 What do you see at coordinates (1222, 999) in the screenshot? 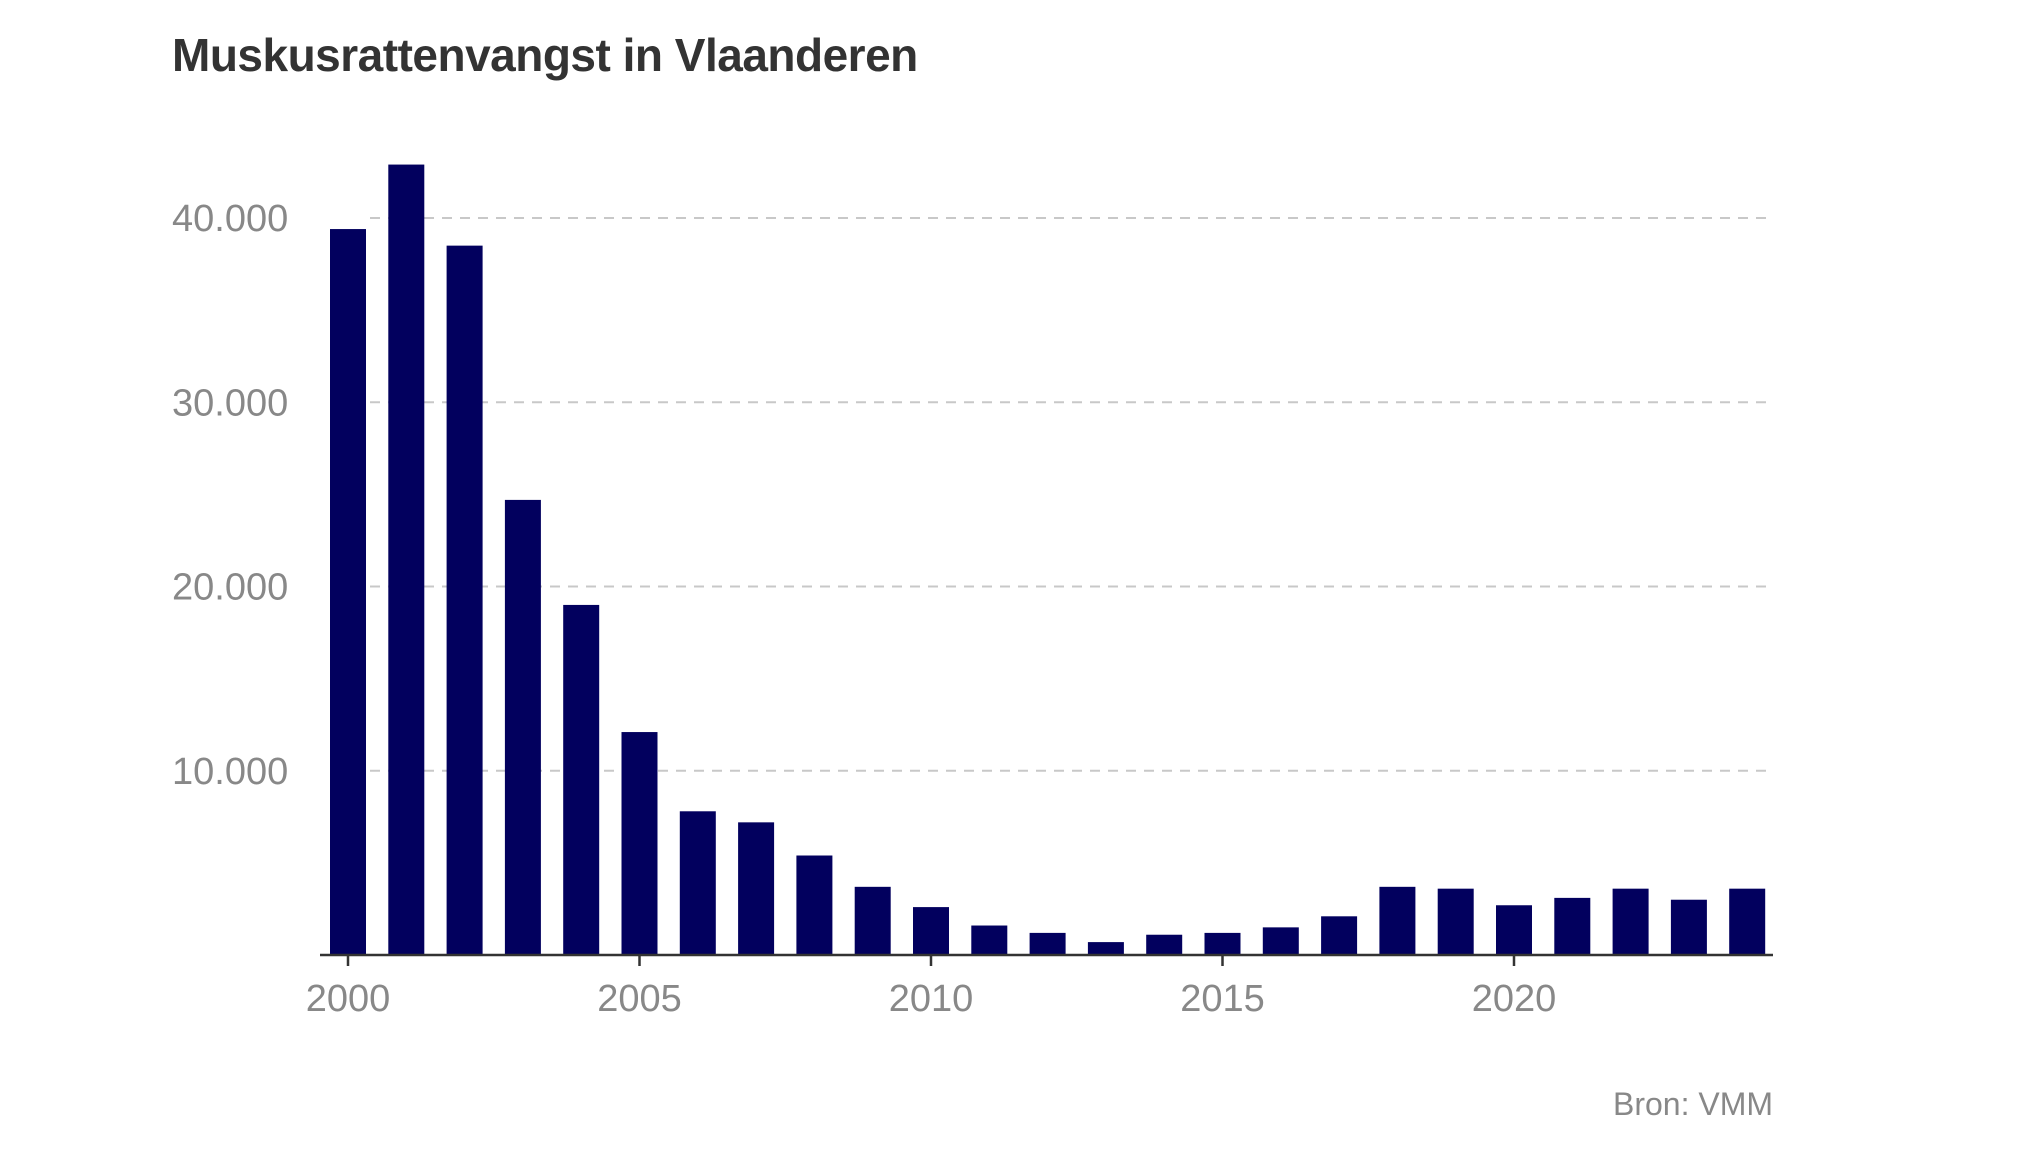
I see `x-tick-label: 2015` at bounding box center [1222, 999].